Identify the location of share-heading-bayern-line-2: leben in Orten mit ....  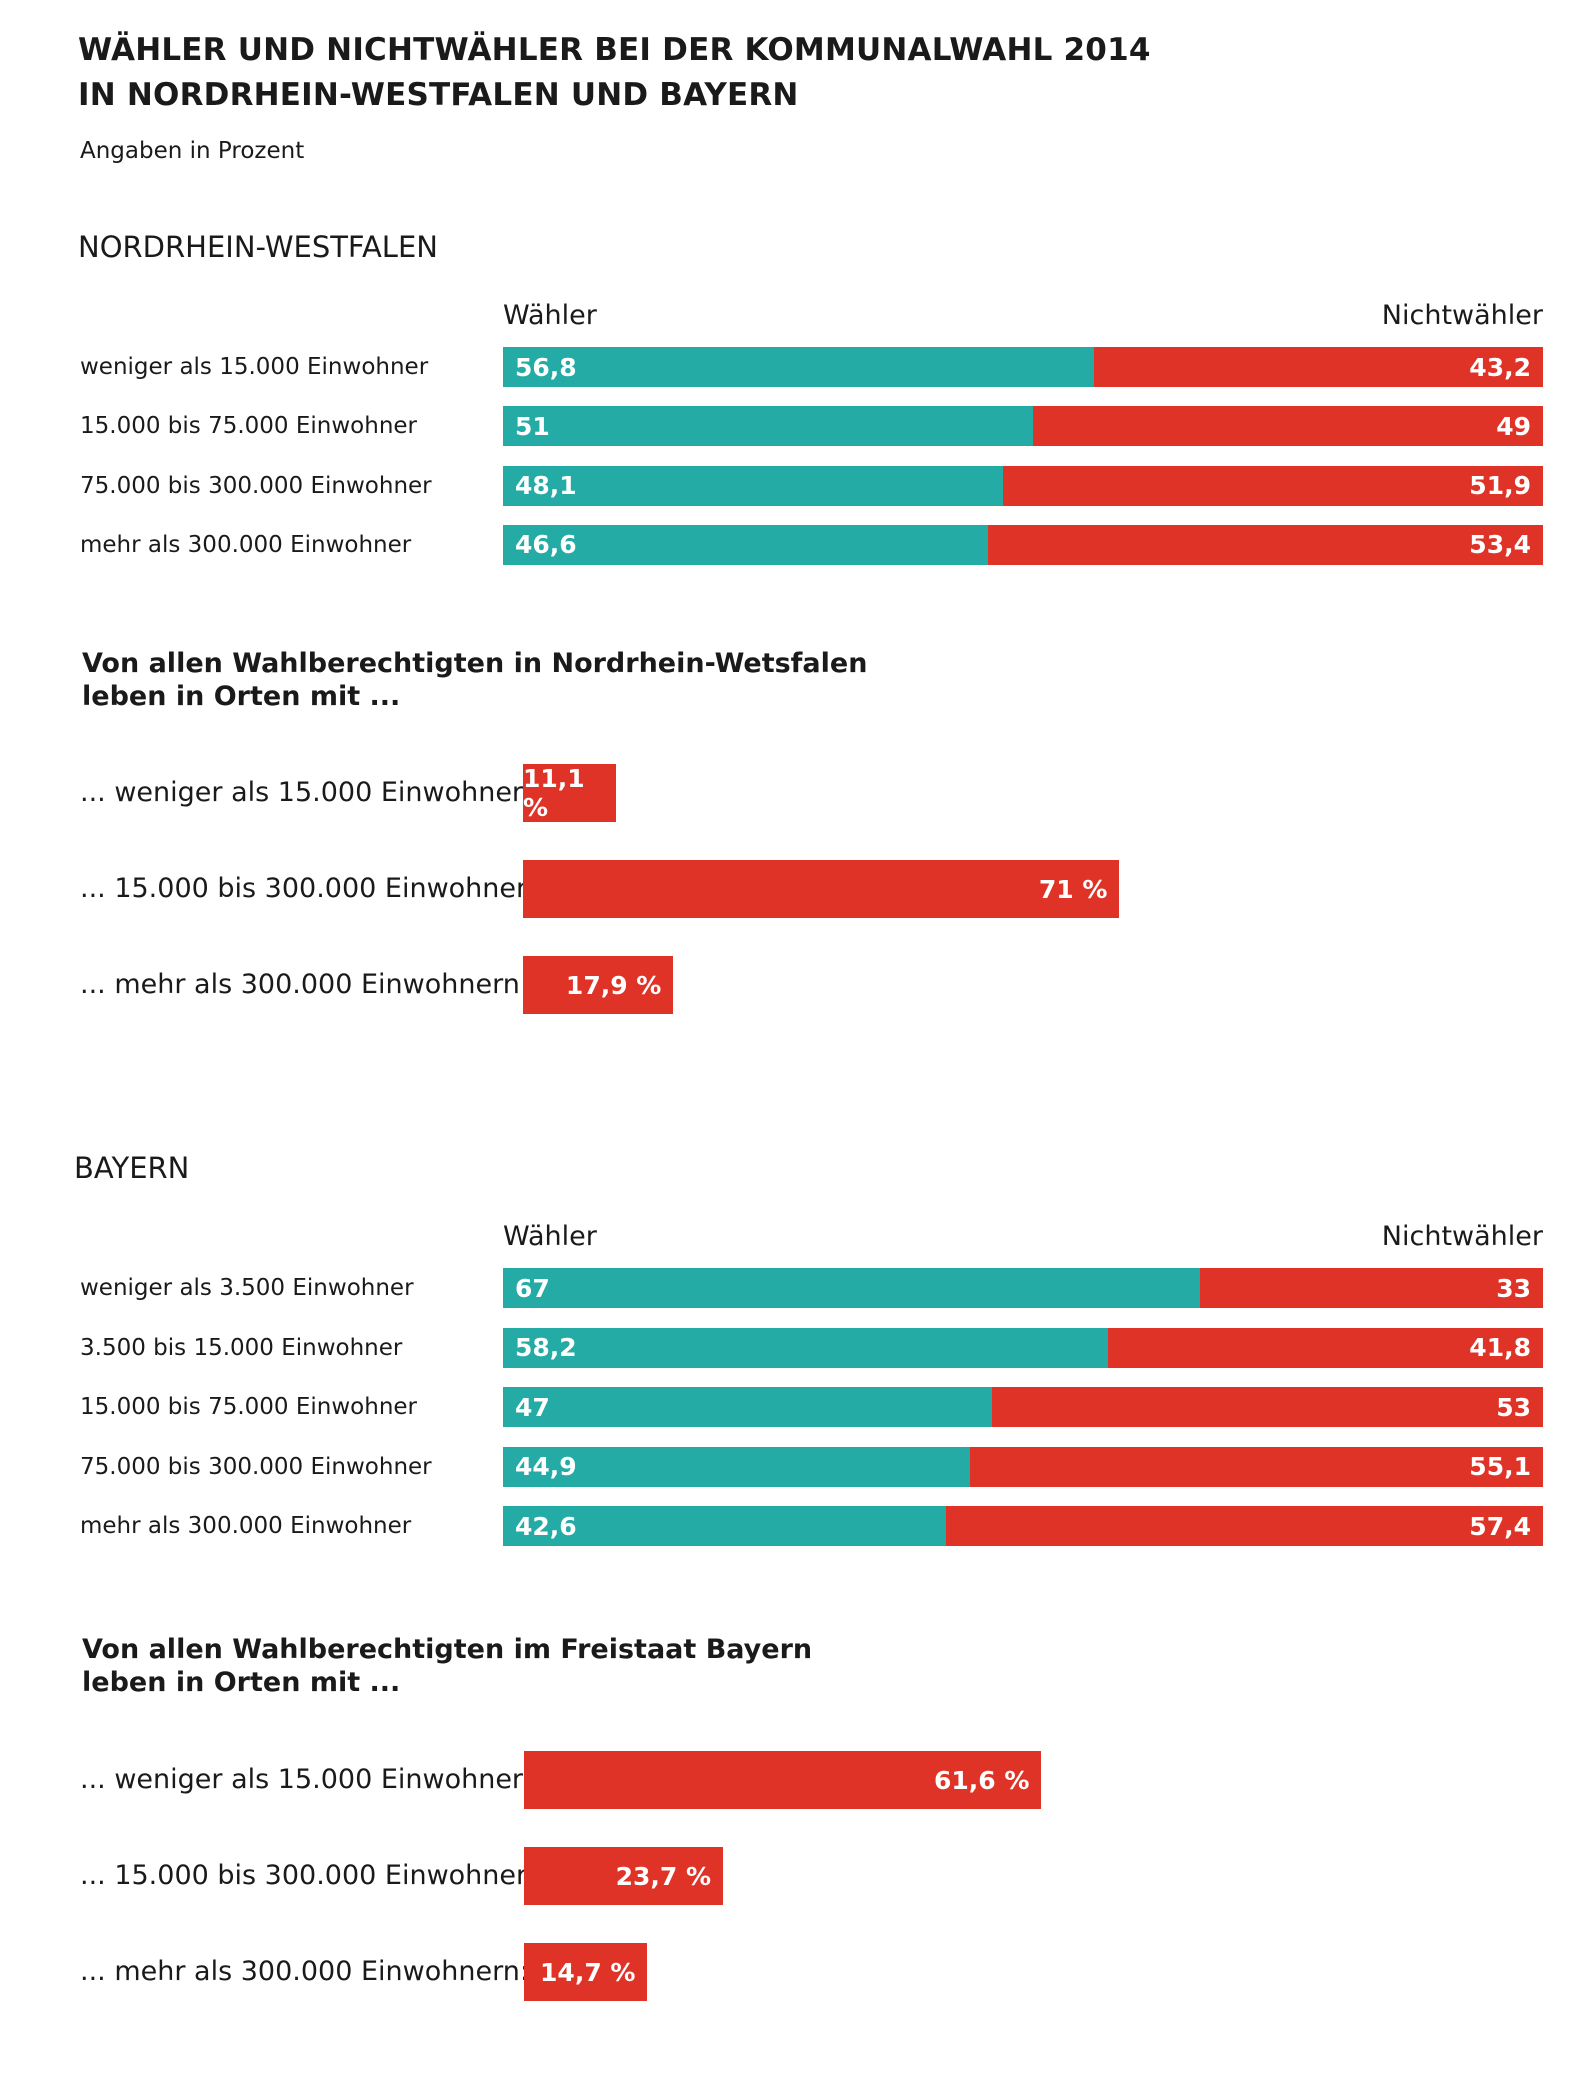
(241, 1682).